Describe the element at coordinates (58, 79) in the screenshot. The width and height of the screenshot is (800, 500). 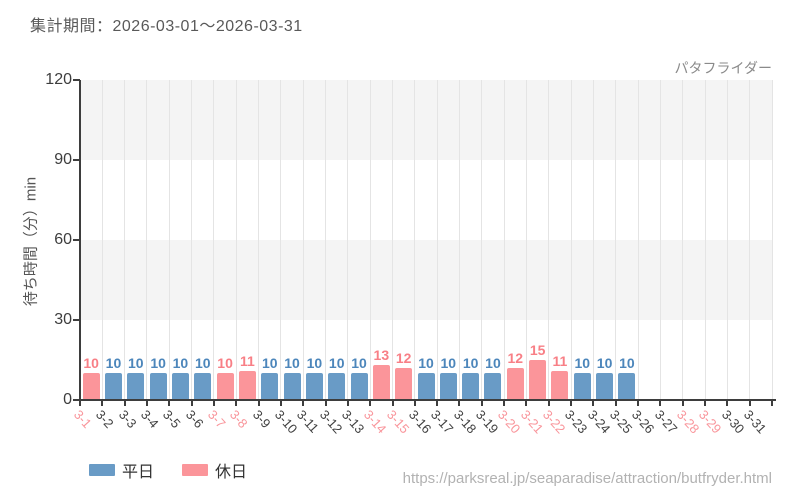
I see `y-tick-label: 120` at that location.